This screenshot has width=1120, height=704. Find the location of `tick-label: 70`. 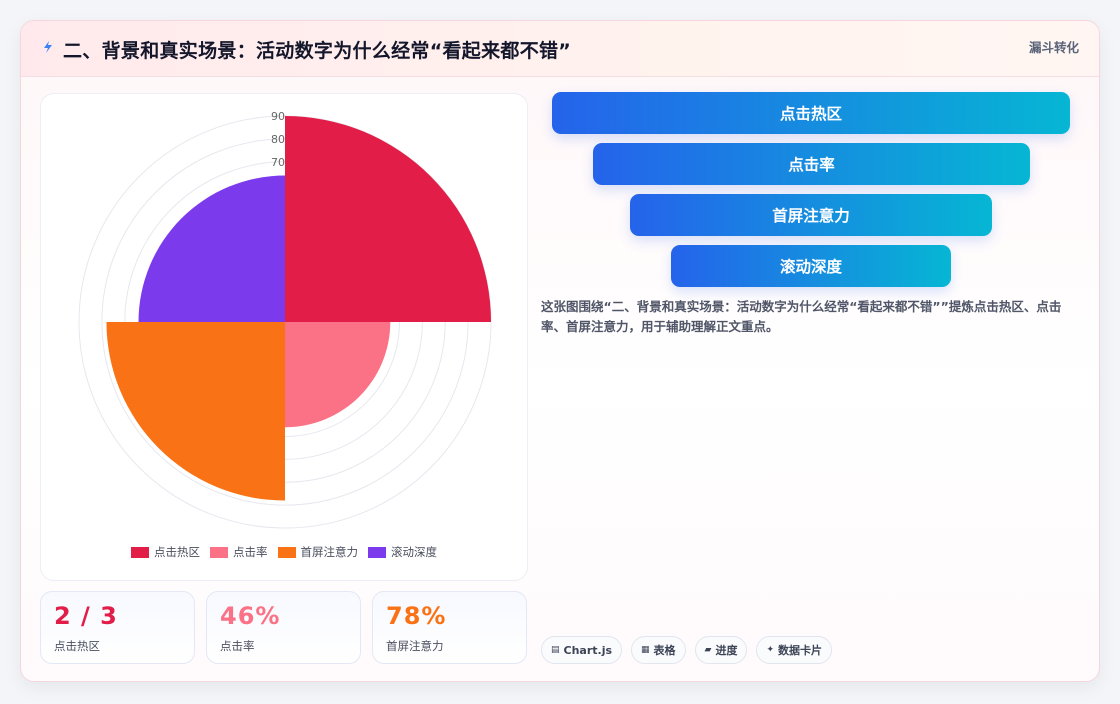

tick-label: 70 is located at coordinates (278, 162).